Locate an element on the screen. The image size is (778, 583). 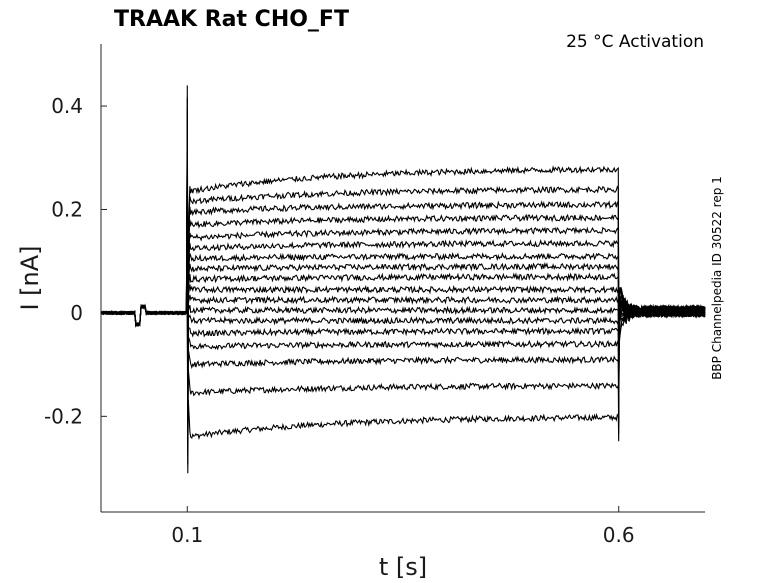
y-axis: 0.4 0.2 0 -0.2 is located at coordinates (75, 278).